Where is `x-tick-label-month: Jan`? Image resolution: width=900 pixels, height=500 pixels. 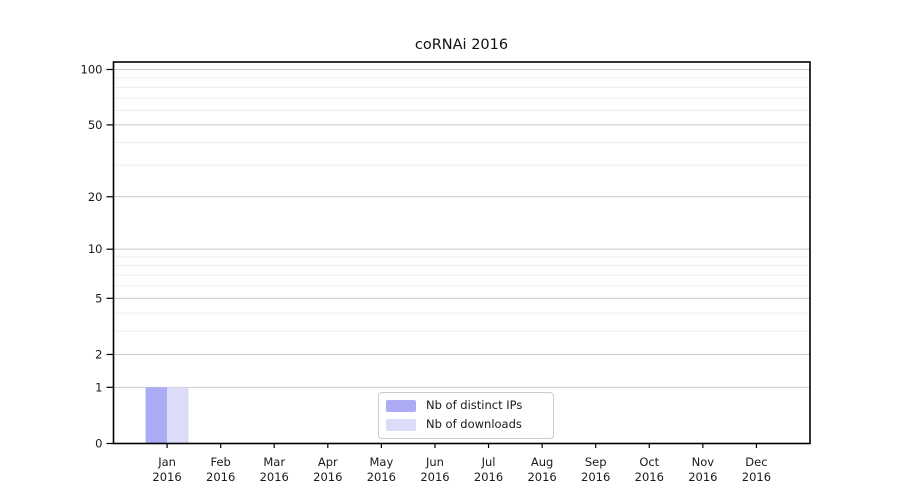 x-tick-label-month: Jan is located at coordinates (166, 462).